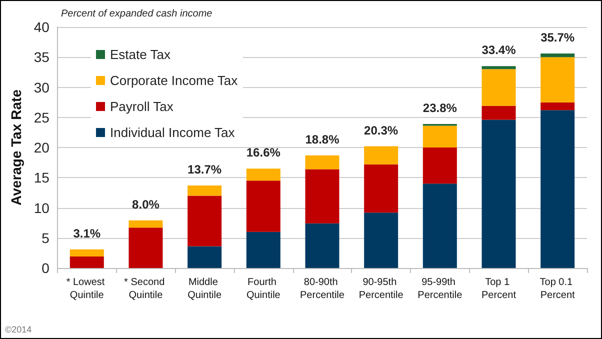 This screenshot has height=339, width=602. I want to click on total-label: 33.4%, so click(499, 50).